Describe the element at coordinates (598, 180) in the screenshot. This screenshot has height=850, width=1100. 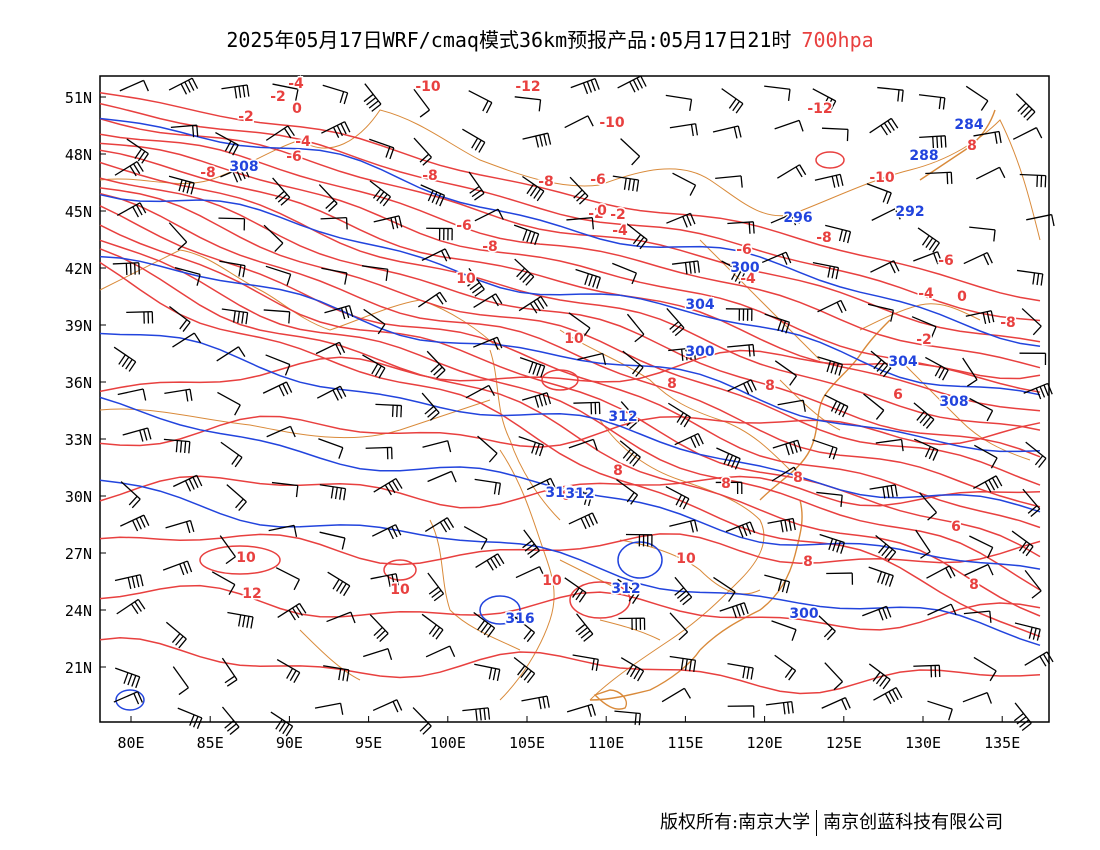
I see `temperature-label: -6` at that location.